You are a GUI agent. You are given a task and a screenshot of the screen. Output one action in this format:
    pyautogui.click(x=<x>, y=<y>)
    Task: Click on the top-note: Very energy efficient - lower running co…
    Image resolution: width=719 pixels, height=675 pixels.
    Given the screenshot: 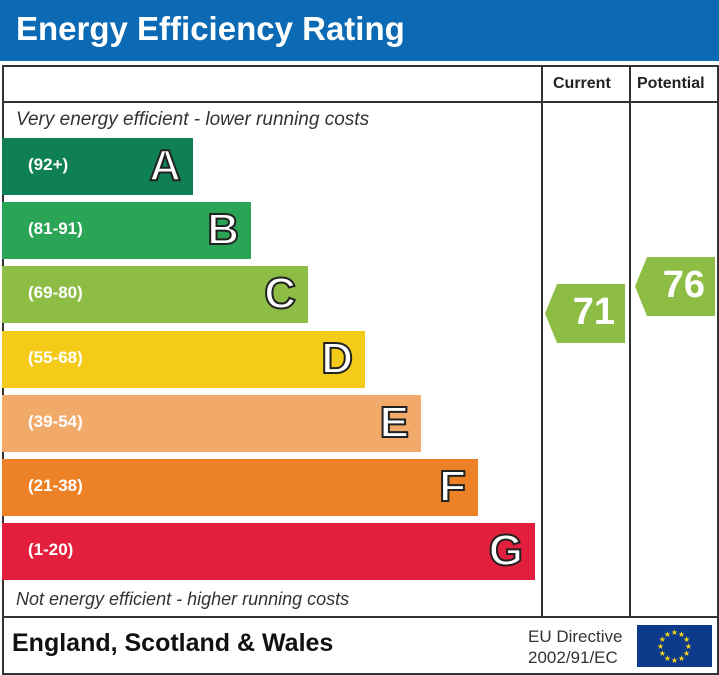 What is the action you would take?
    pyautogui.click(x=193, y=119)
    